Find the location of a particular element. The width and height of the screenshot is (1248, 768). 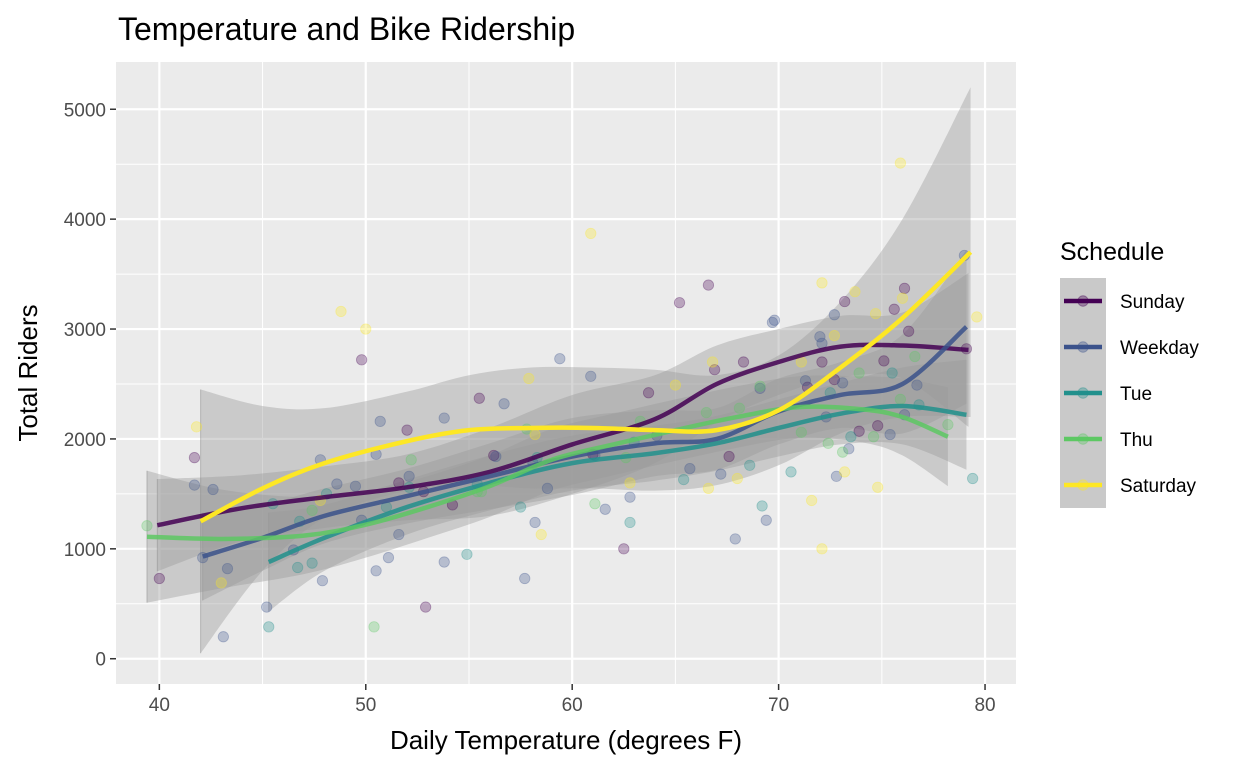

legend: Schedule Sunday Weekday Tue Thu Saturday is located at coordinates (1129, 373).